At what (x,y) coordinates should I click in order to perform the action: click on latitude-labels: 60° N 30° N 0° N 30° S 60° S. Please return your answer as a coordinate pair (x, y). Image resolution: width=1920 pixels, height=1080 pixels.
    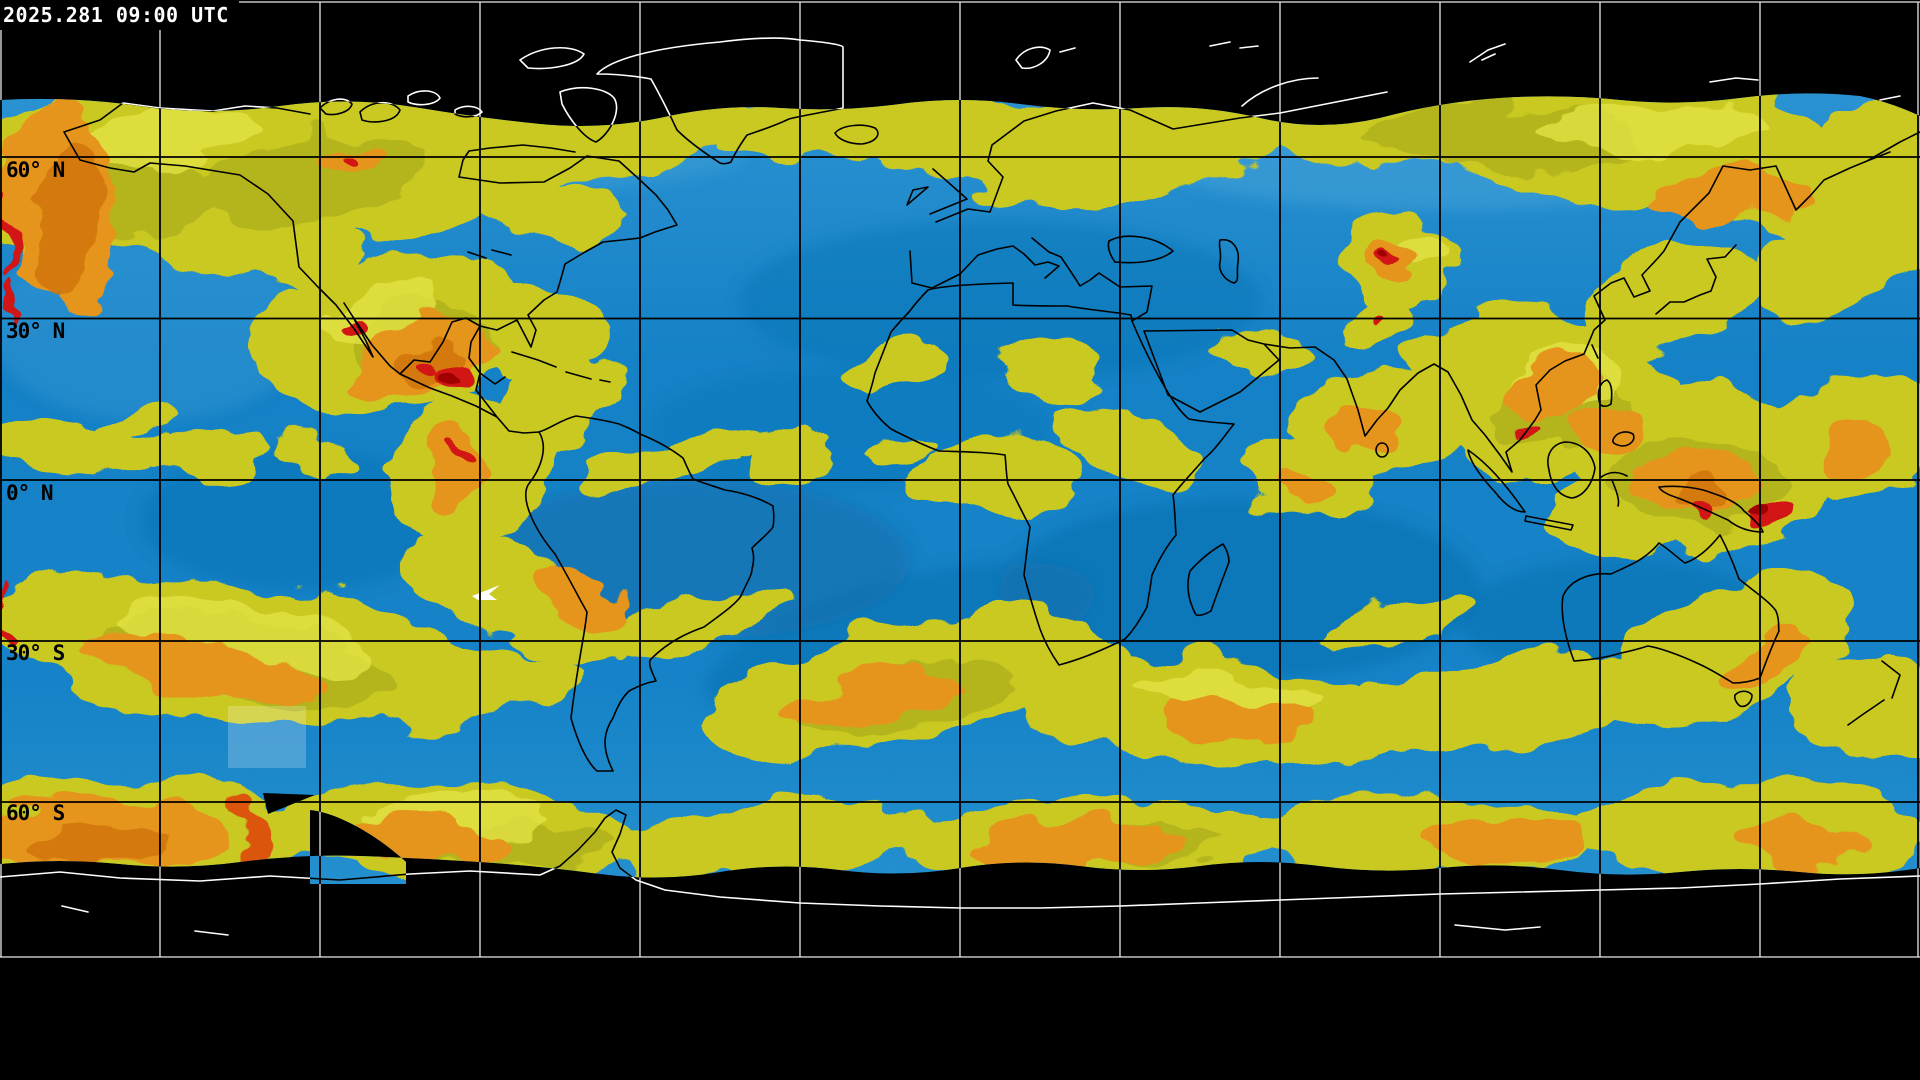
    Looking at the image, I should click on (36, 491).